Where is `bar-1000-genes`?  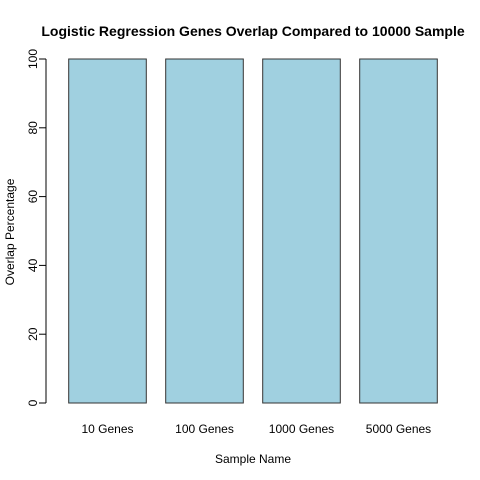
bar-1000-genes is located at coordinates (301, 231).